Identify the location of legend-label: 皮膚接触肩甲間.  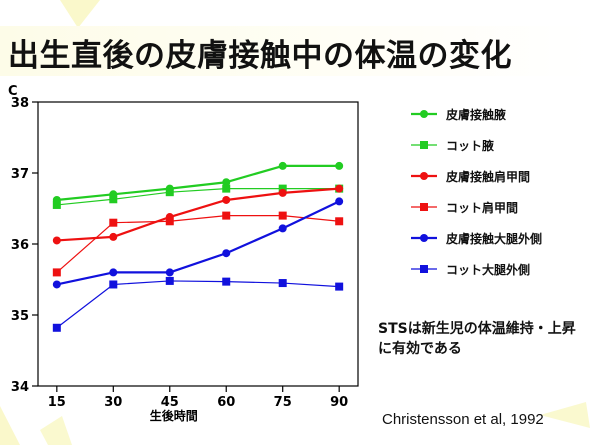
(488, 177).